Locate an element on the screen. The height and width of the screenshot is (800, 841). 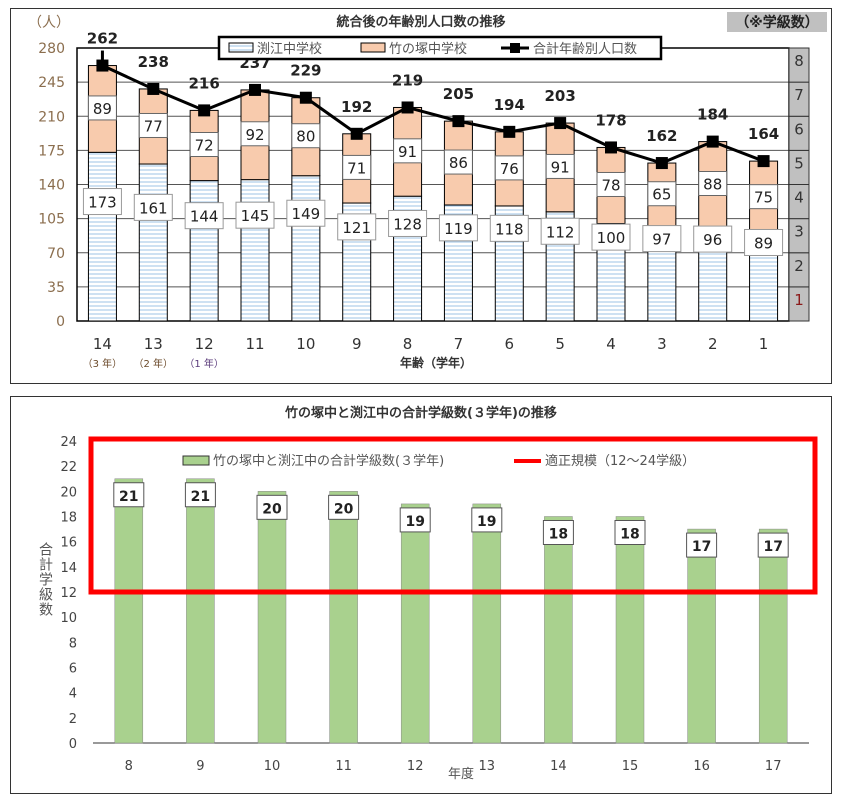
note-background is located at coordinates (777, 22).